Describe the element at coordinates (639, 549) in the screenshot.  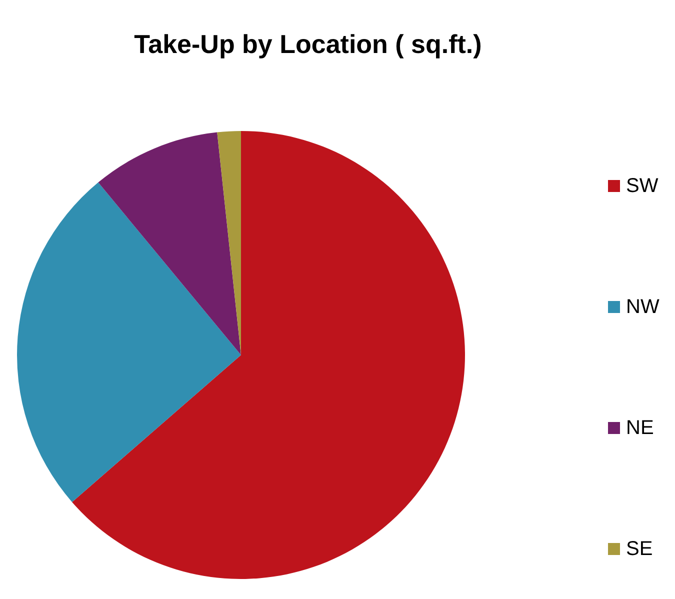
I see `legend-label: SE` at that location.